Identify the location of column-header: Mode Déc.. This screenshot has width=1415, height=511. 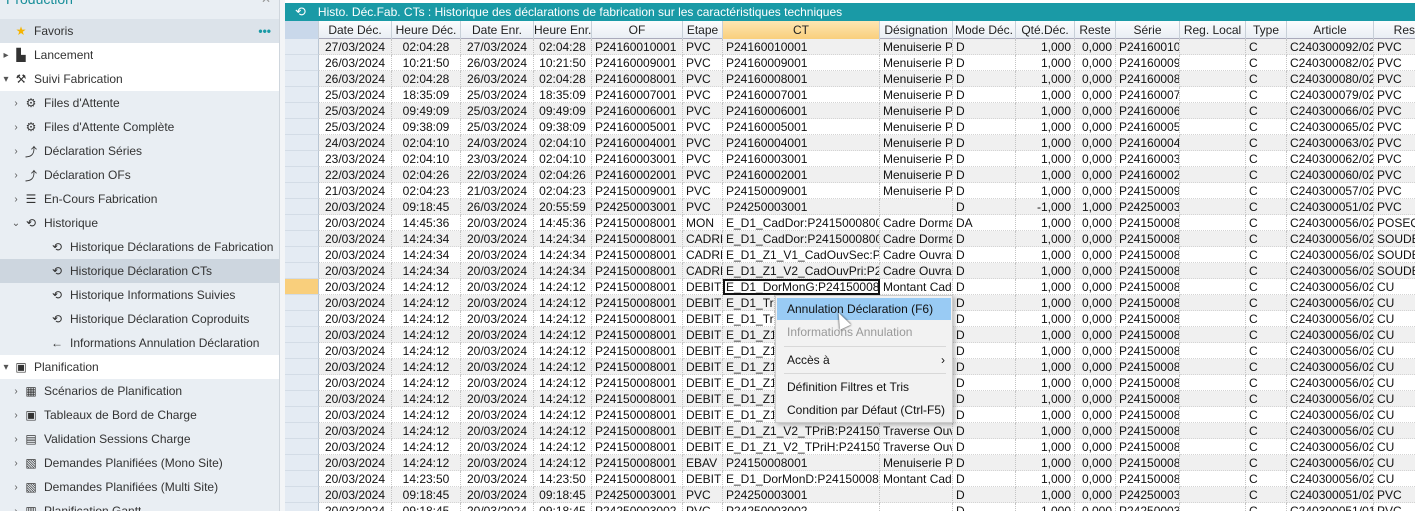
(984, 30).